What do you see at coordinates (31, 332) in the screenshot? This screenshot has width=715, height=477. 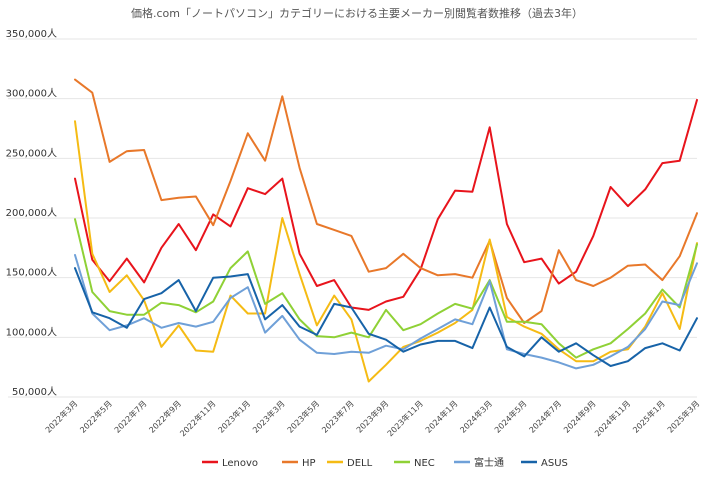 I see `y-tick-label: 100,000人` at bounding box center [31, 332].